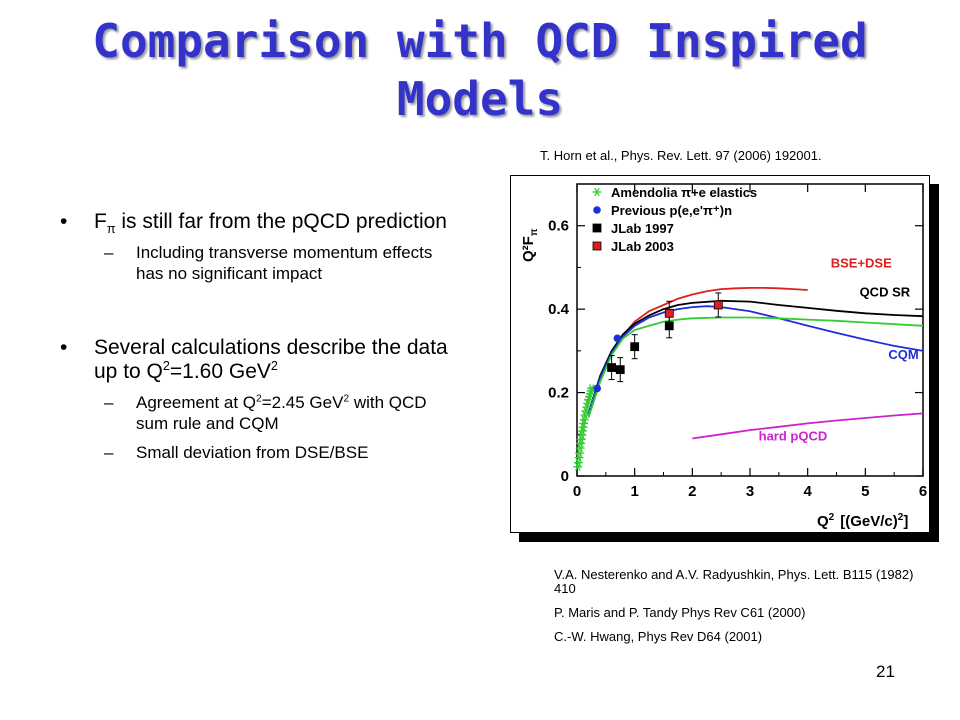 Image resolution: width=960 pixels, height=720 pixels. Describe the element at coordinates (558, 226) in the screenshot. I see `y-tick-label: 0.6` at that location.